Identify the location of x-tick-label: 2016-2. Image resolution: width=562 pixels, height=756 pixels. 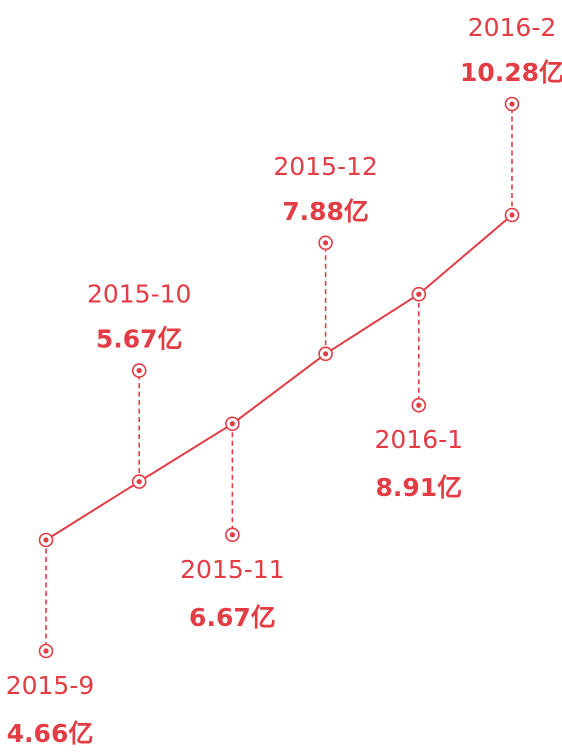
(512, 27).